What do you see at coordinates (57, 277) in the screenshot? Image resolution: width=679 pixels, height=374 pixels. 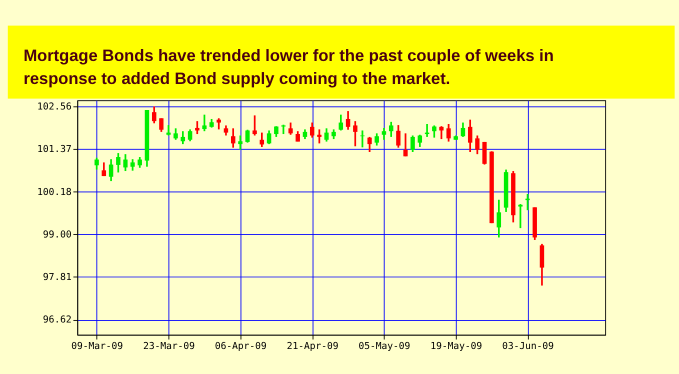 I see `y-tick-label: 97.81` at bounding box center [57, 277].